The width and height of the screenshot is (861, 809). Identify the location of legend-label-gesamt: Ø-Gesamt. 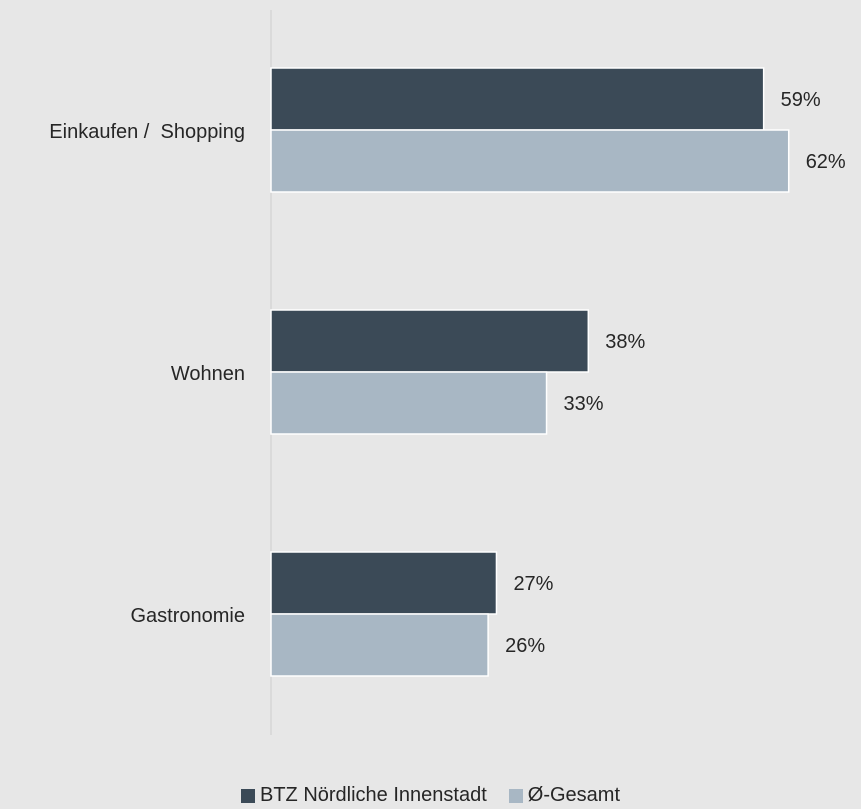
(574, 795).